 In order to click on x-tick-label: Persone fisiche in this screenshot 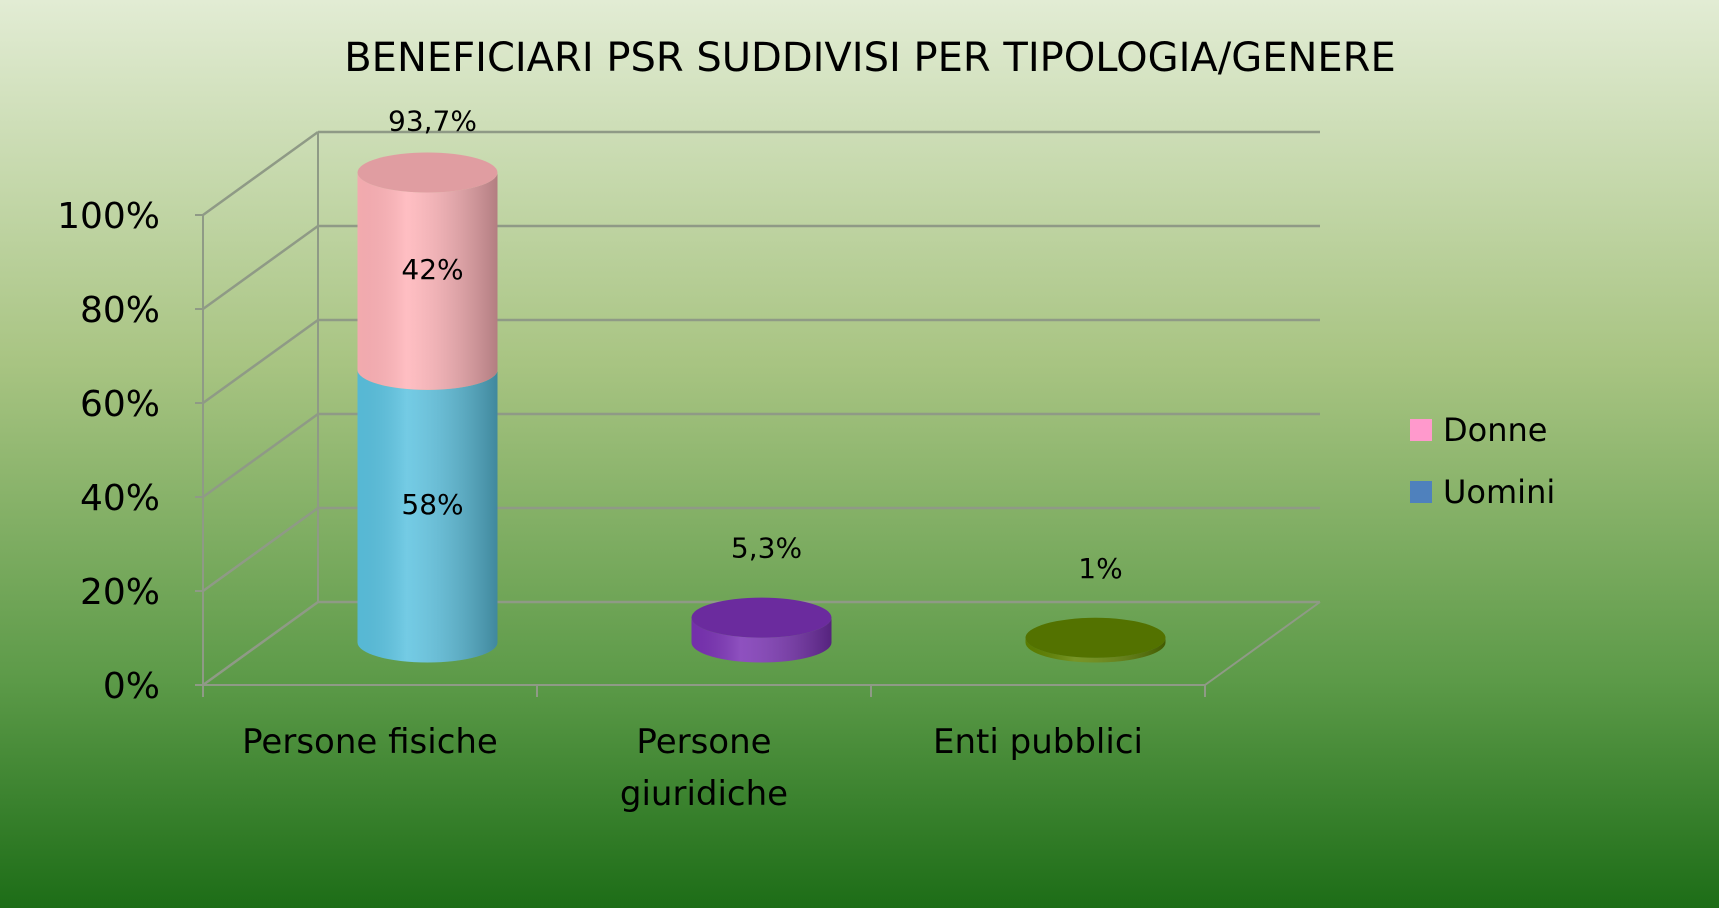, I will do `click(370, 742)`.